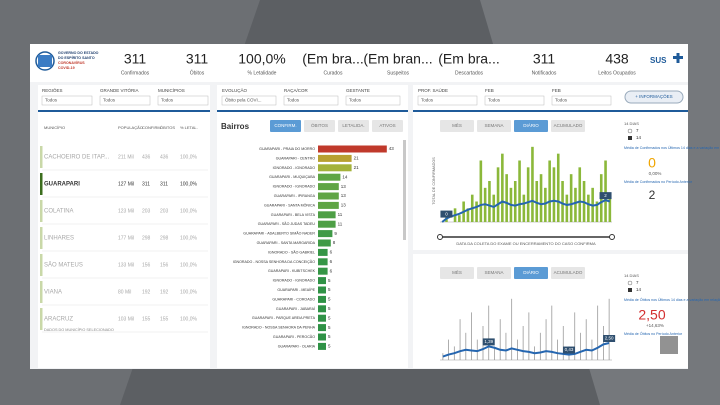 Image resolution: width=720 pixels, height=405 pixels. What do you see at coordinates (637, 130) in the screenshot?
I see `radio-label: 7` at bounding box center [637, 130].